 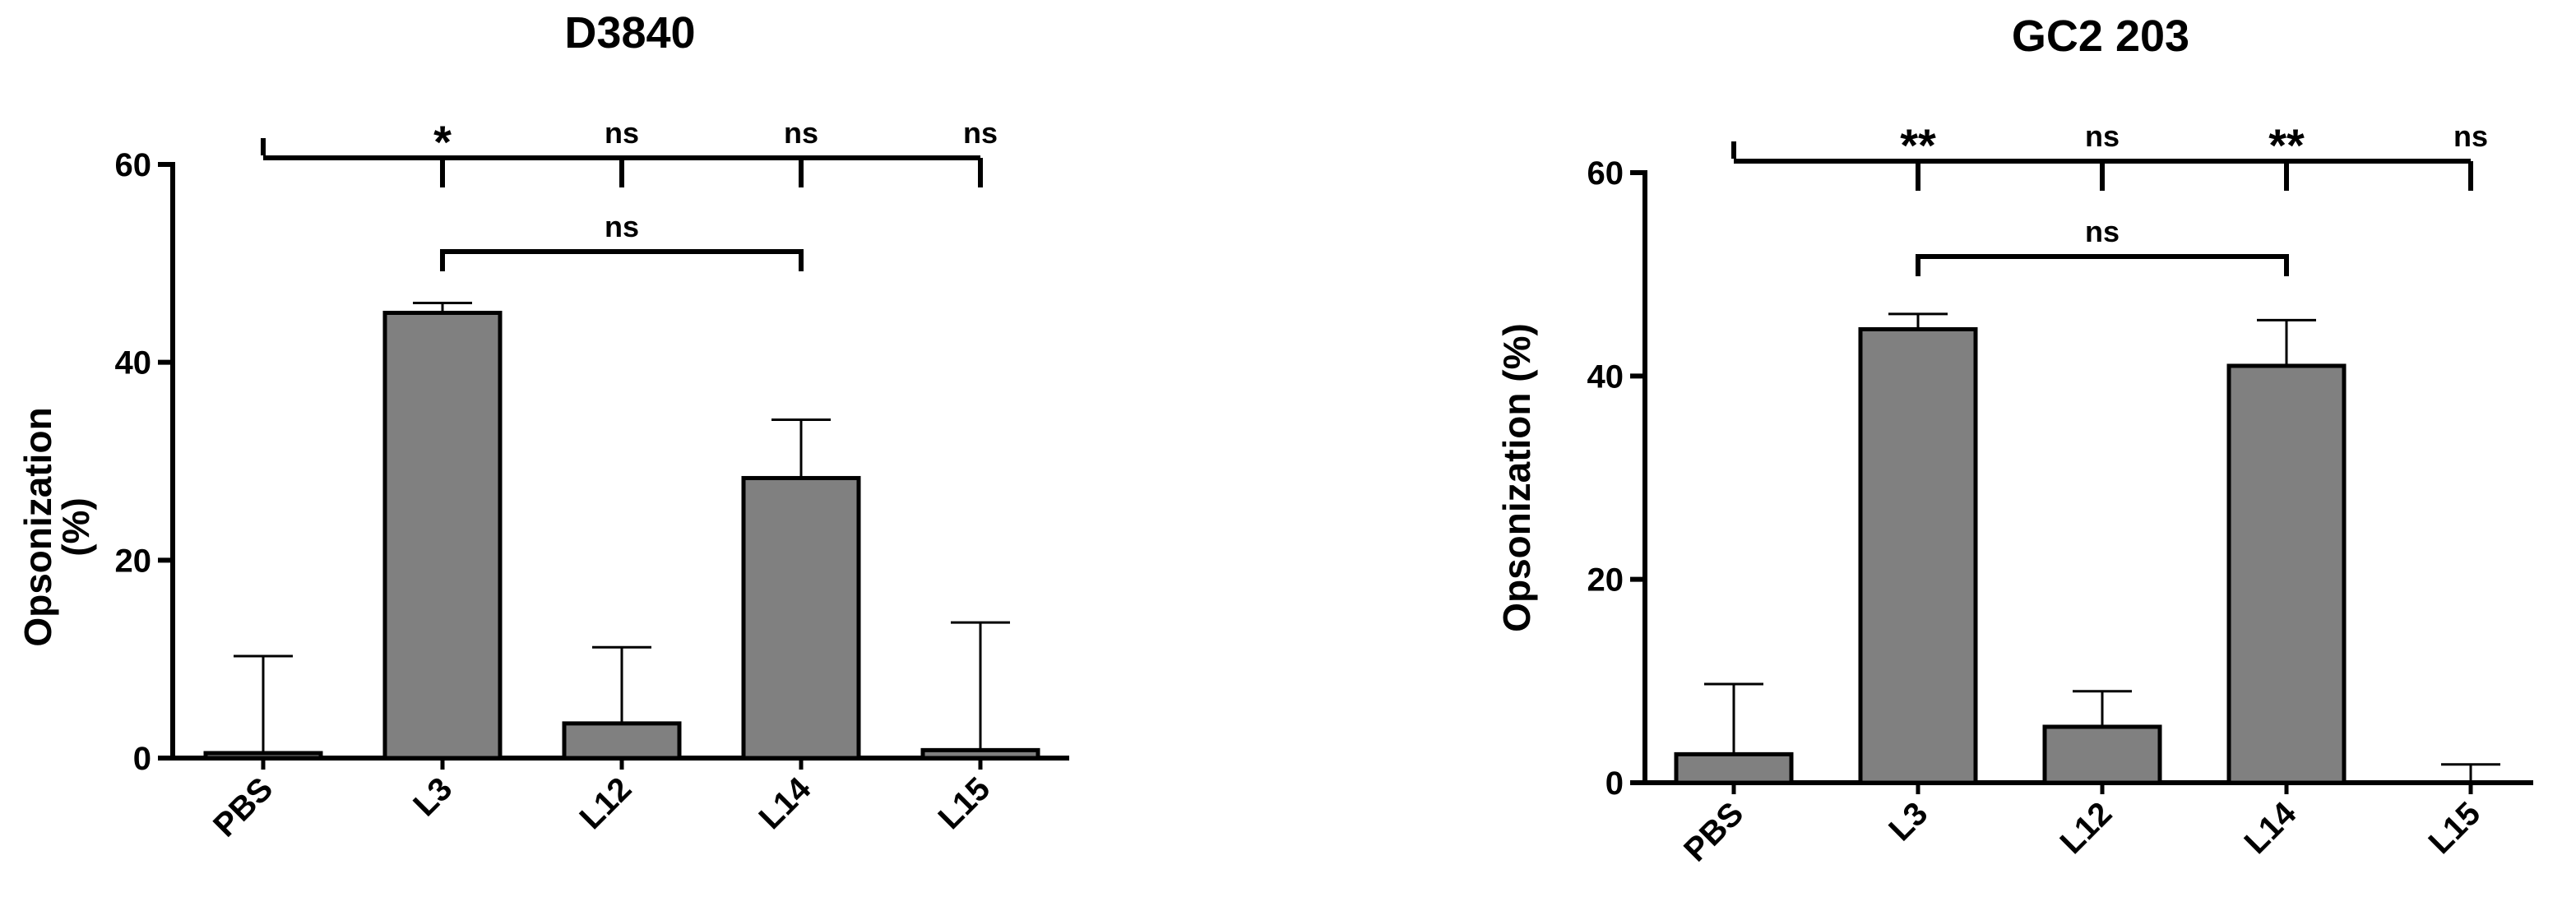 What do you see at coordinates (630, 33) in the screenshot?
I see `chart-title: D3840` at bounding box center [630, 33].